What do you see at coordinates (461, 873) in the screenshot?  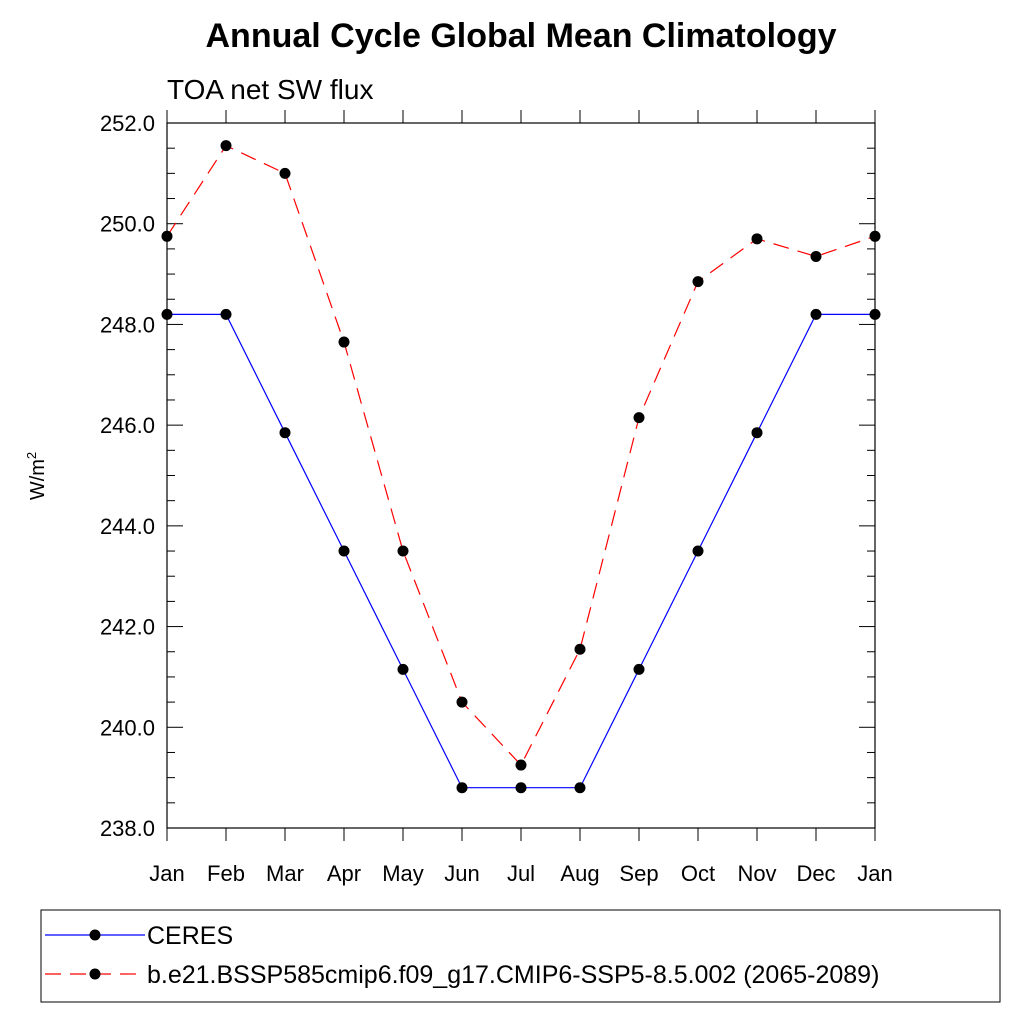 I see `x-tick-label: Jun` at bounding box center [461, 873].